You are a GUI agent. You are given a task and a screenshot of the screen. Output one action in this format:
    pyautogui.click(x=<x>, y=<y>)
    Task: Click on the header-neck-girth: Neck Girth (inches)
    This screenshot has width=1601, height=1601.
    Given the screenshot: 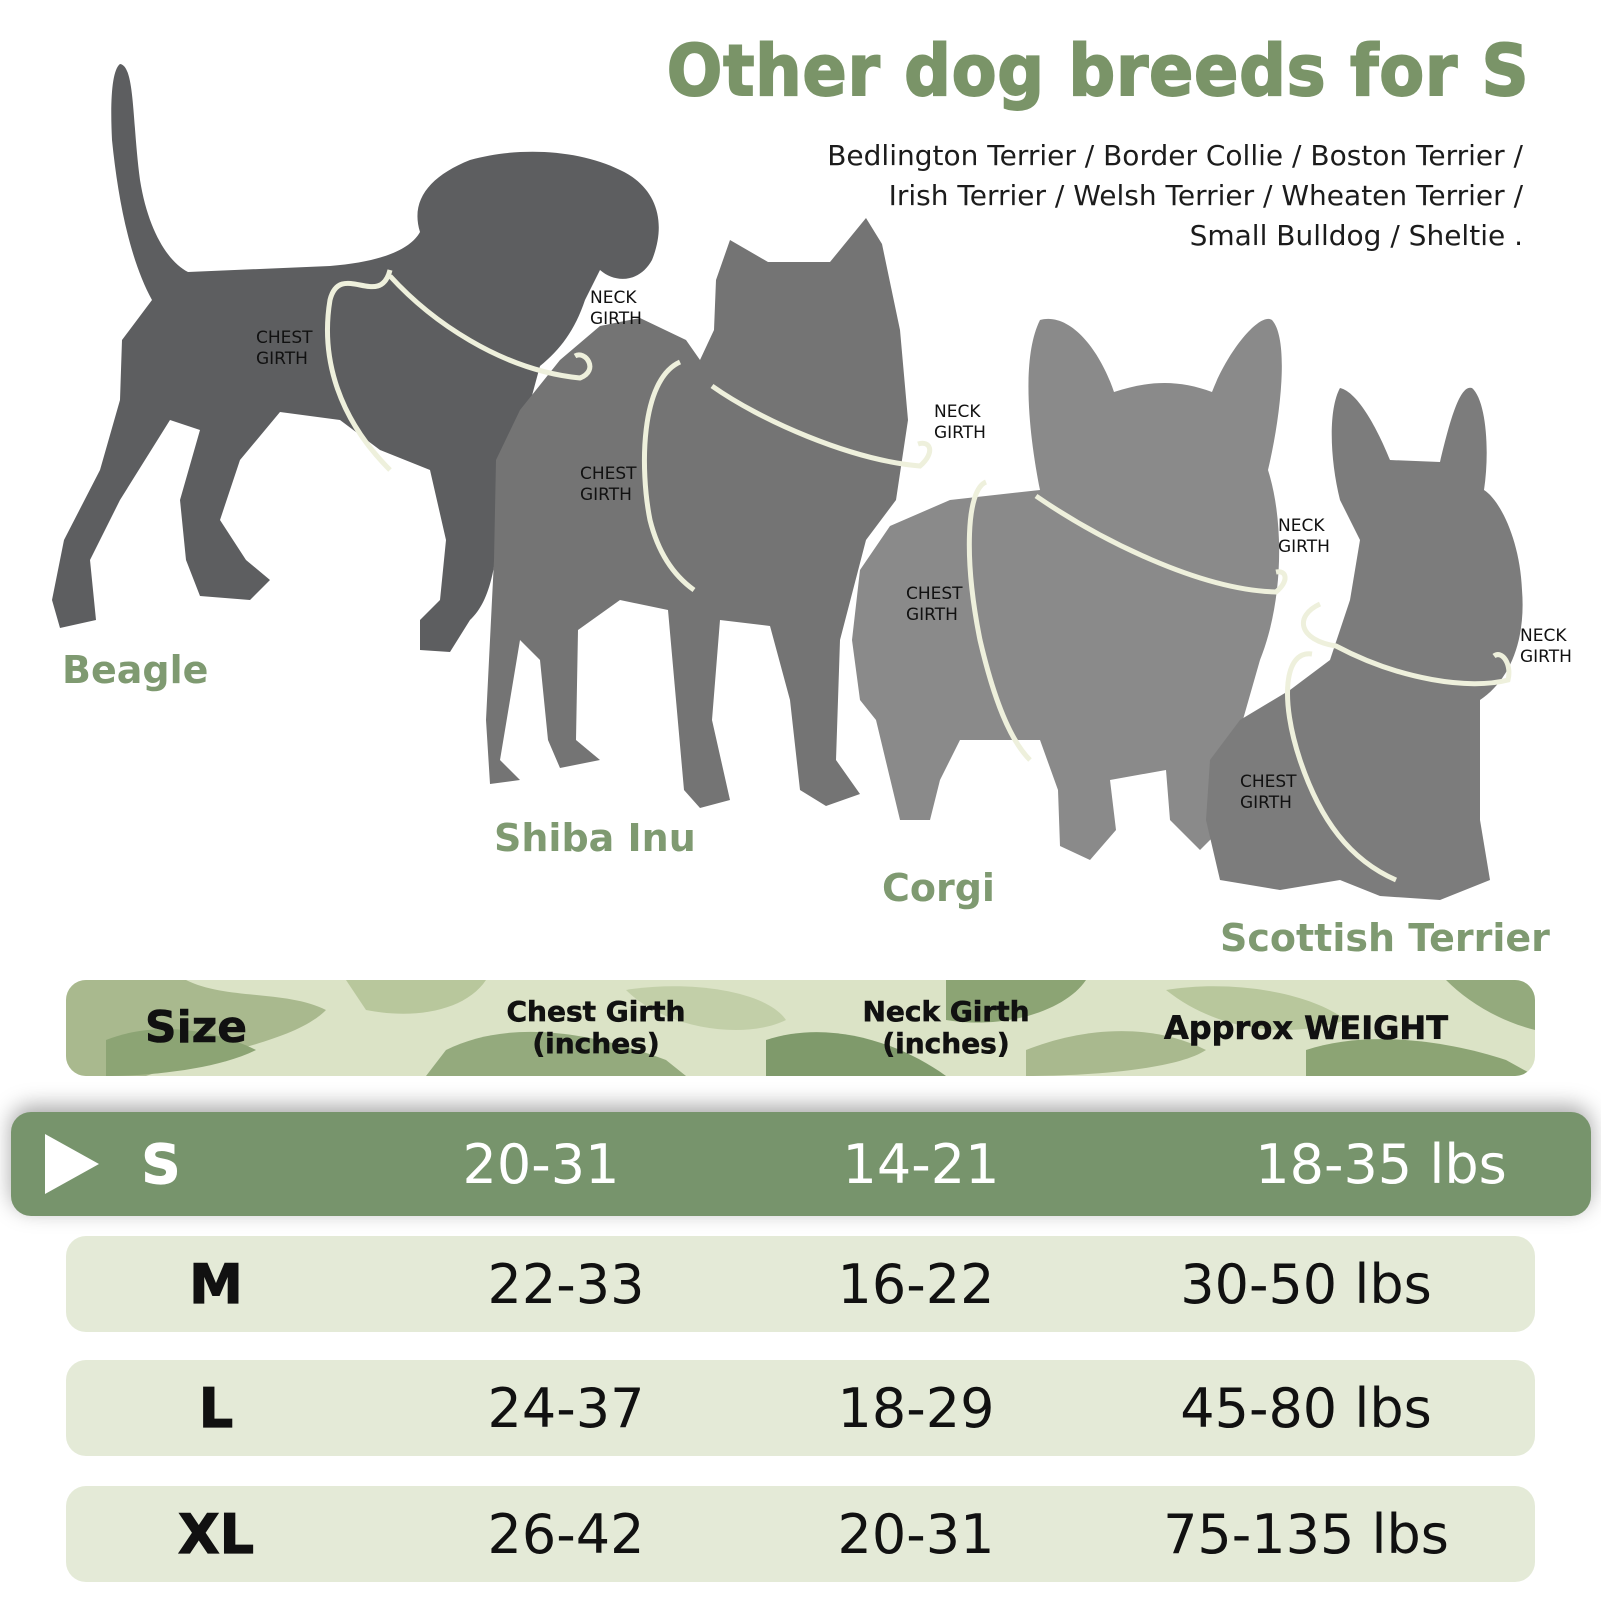 What is the action you would take?
    pyautogui.click(x=946, y=1027)
    